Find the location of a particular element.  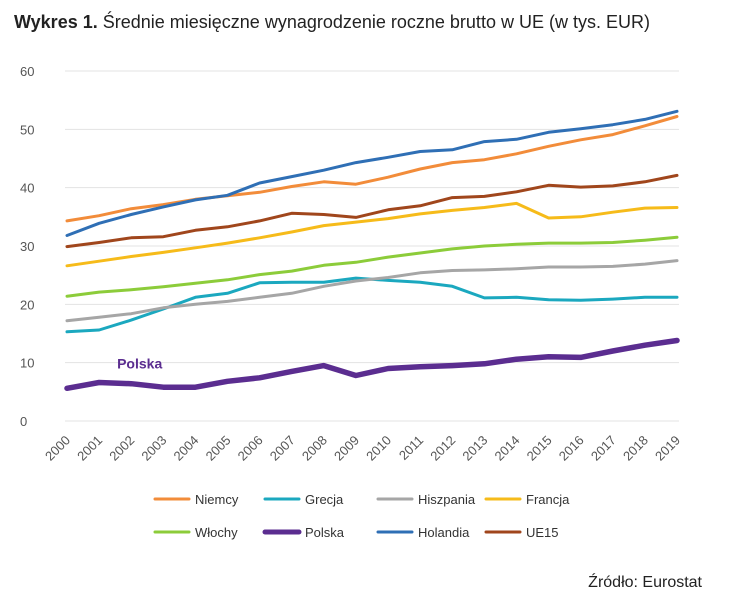

y-tick-label: 0 is located at coordinates (23, 421).